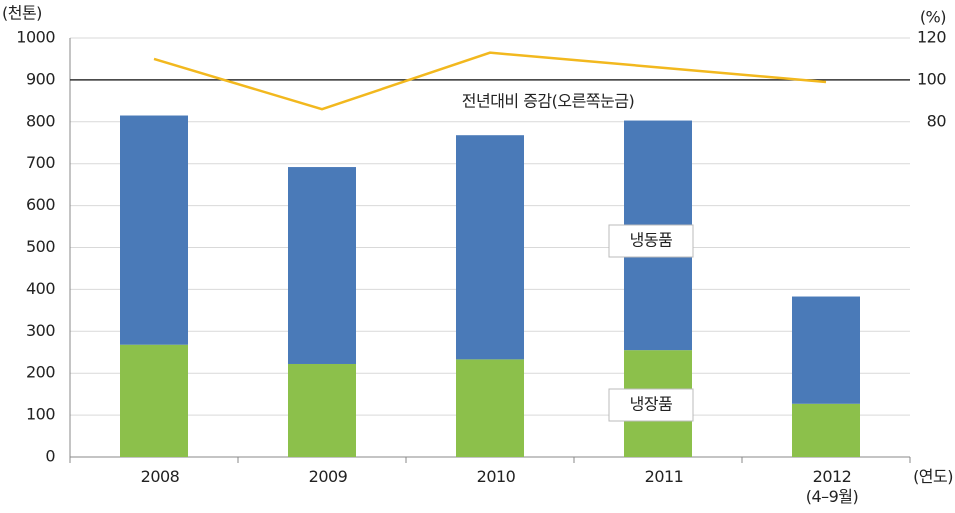 This screenshot has height=513, width=955. I want to click on x-tick-label: 2012 (4–9월), so click(832, 486).